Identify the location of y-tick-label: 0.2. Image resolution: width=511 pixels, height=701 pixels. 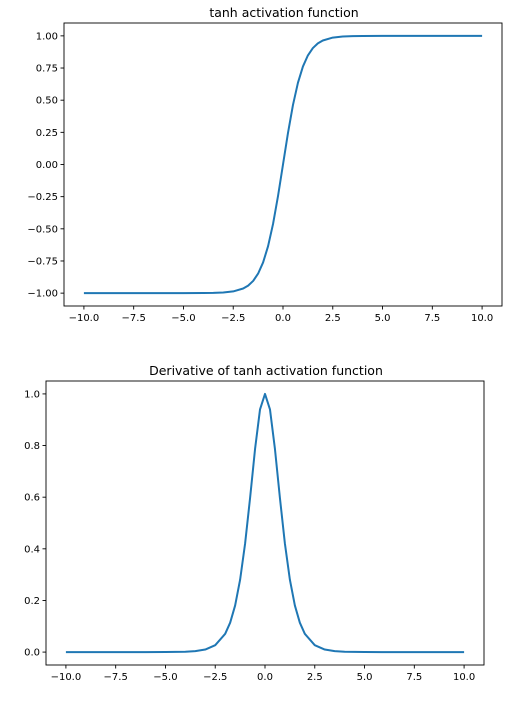
(32, 601).